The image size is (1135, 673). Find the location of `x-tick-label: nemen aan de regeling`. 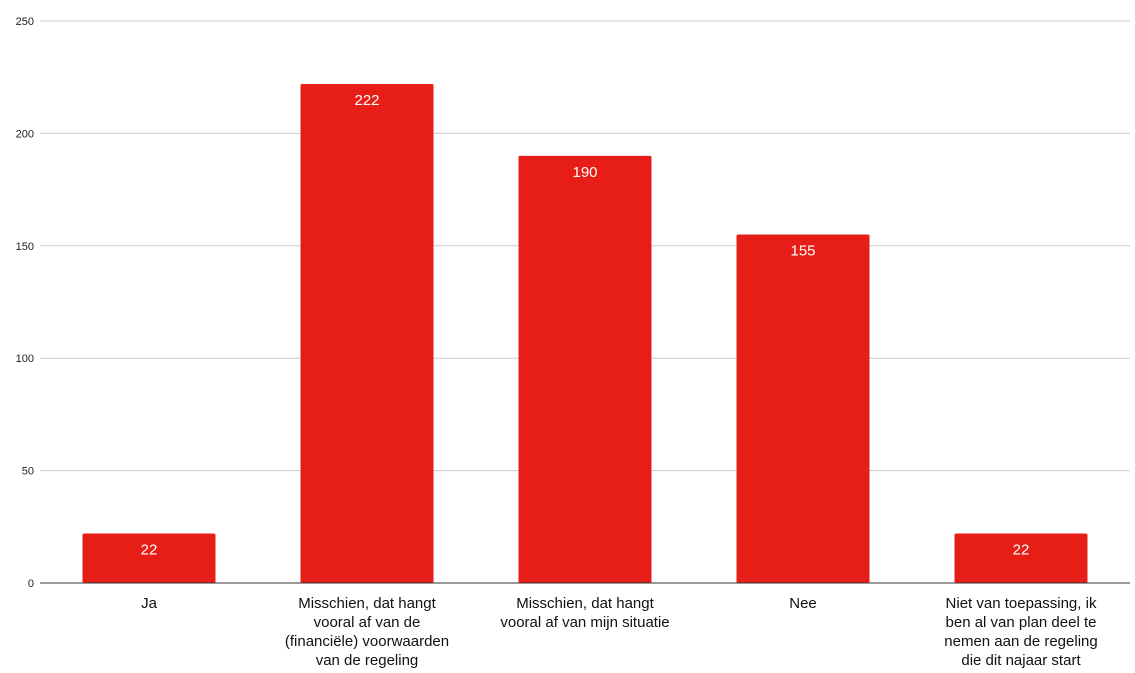

x-tick-label: nemen aan de regeling is located at coordinates (1020, 641).